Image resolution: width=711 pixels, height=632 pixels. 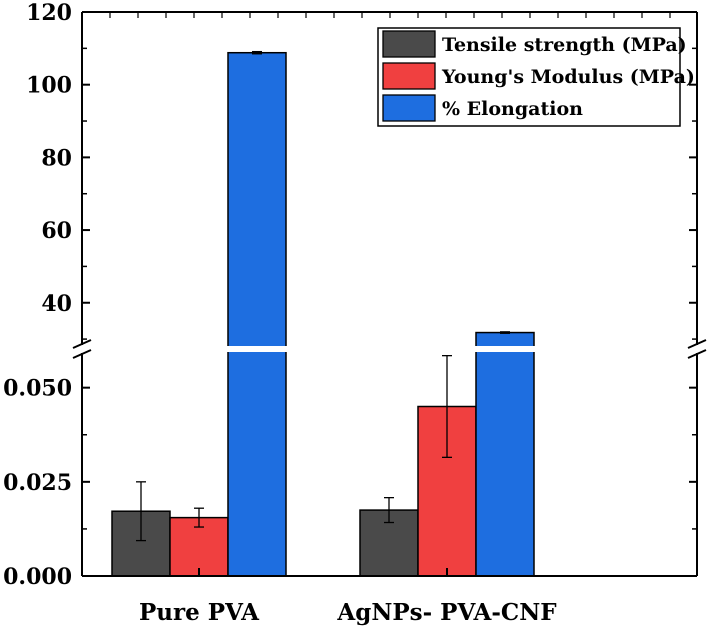 I want to click on legend-label-1: Young's Modulus (MPa), so click(x=568, y=77).